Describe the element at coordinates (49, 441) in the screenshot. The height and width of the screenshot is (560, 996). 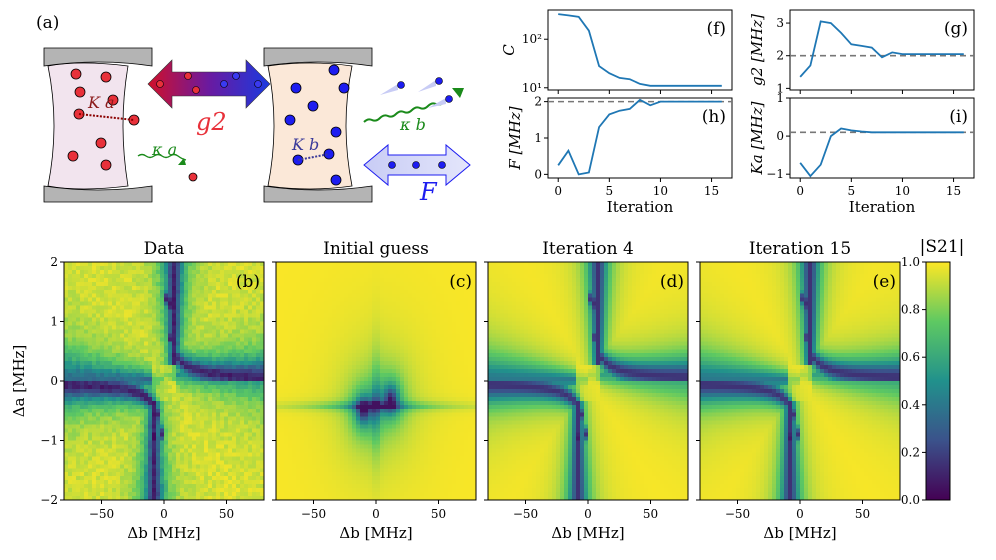
I see `ytick-label-b: −1` at that location.